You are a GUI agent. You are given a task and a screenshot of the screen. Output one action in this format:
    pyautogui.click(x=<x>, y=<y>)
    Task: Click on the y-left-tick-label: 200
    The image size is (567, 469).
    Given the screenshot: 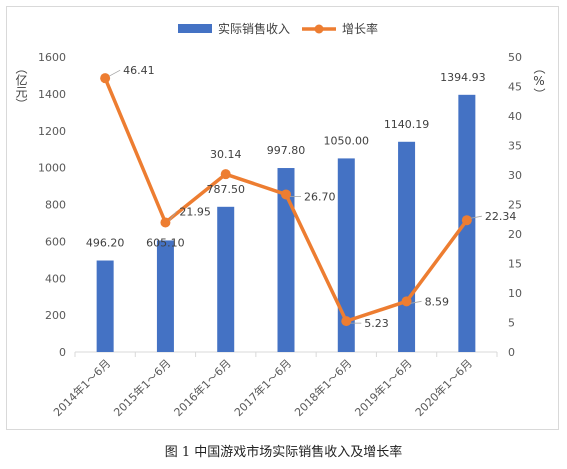 What is the action you would take?
    pyautogui.click(x=55, y=315)
    